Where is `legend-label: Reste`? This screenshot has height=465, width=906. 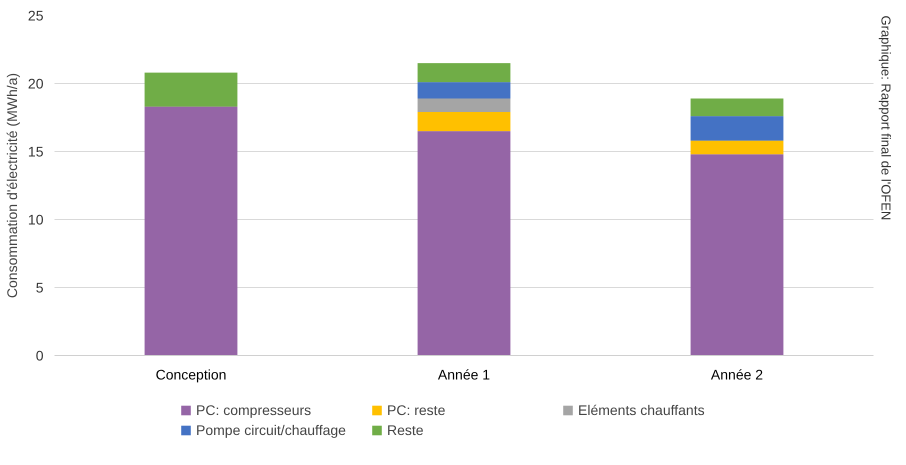
legend-label: Reste is located at coordinates (406, 430).